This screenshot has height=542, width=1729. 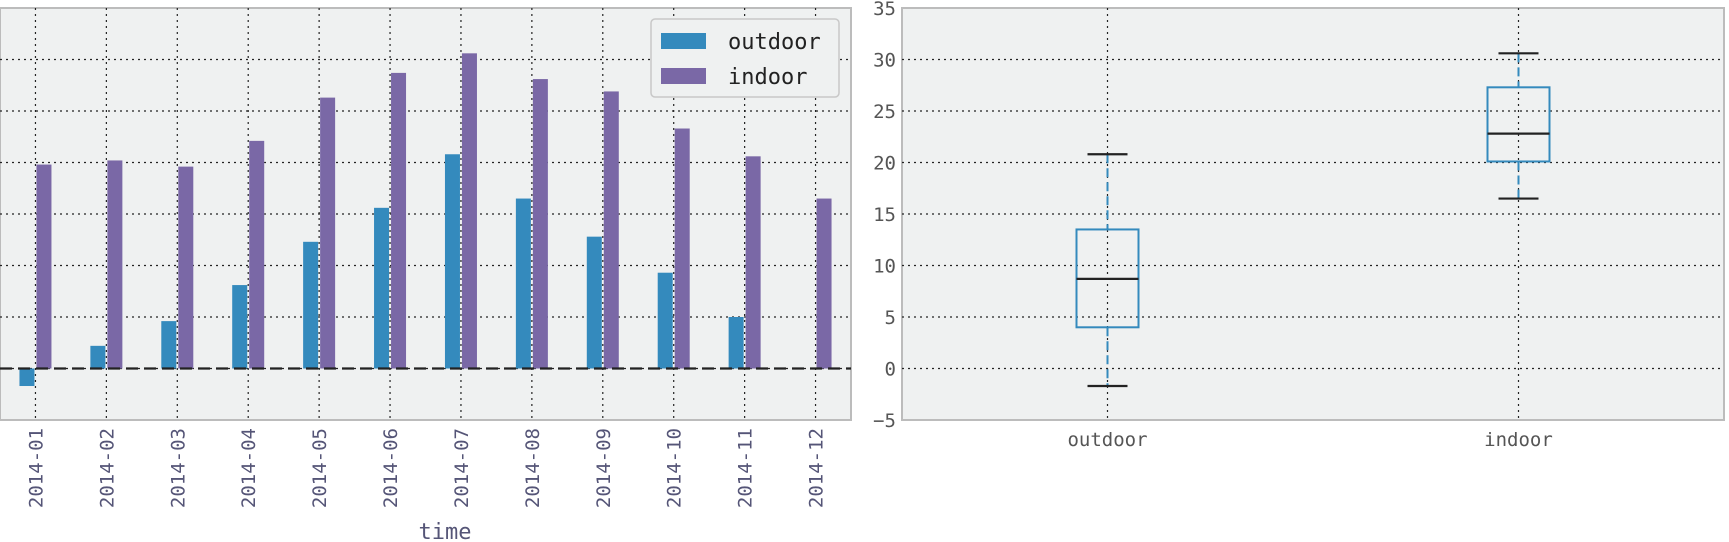 I want to click on bar-x-tick-label: 2014-09, so click(x=604, y=468).